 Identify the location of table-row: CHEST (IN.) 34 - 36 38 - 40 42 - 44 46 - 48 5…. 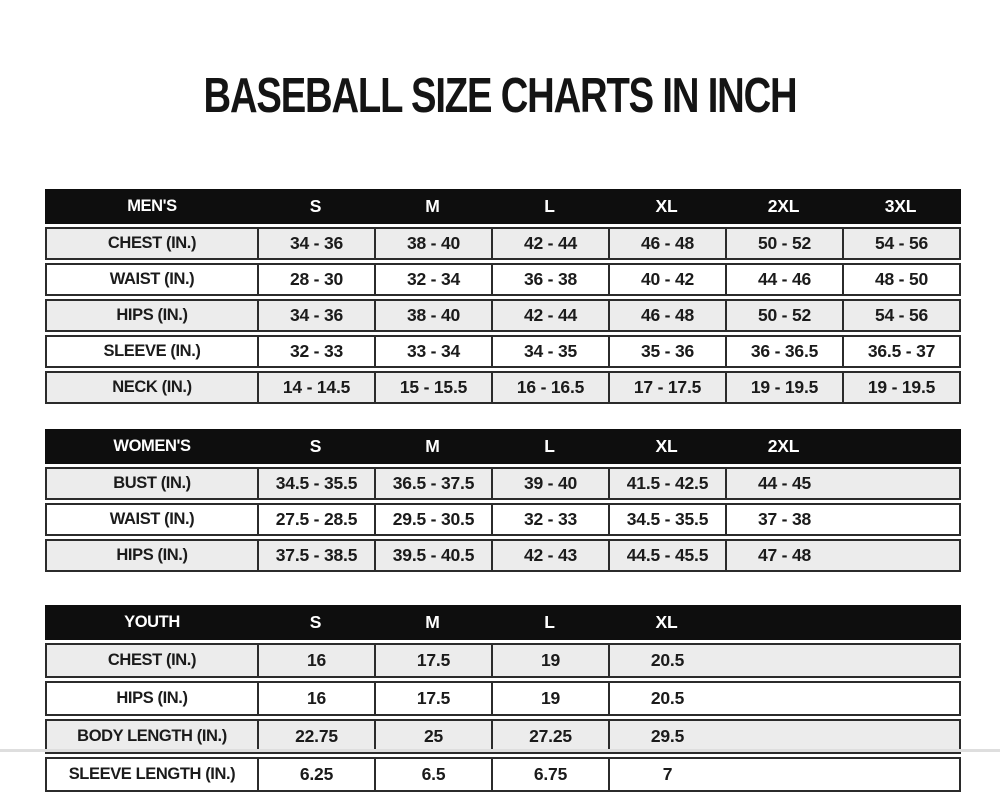
(503, 243).